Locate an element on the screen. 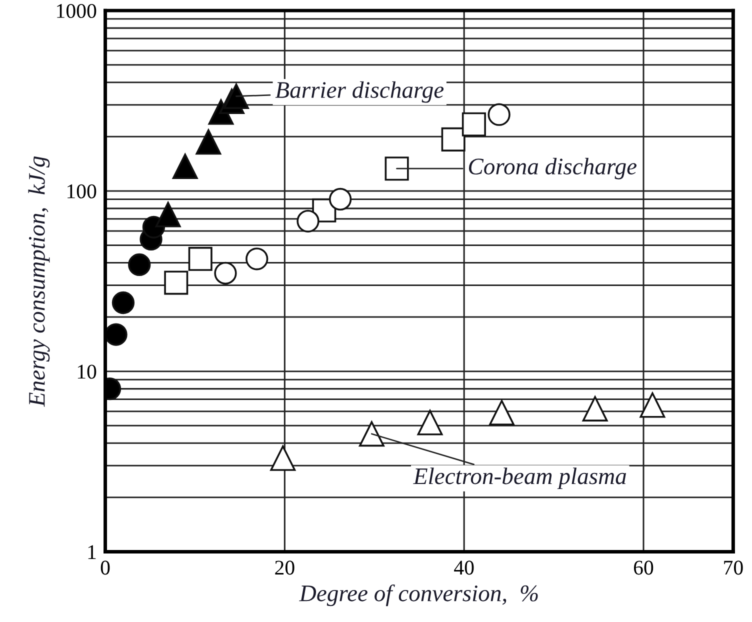  annotation: Corona discharge is located at coordinates (552, 169).